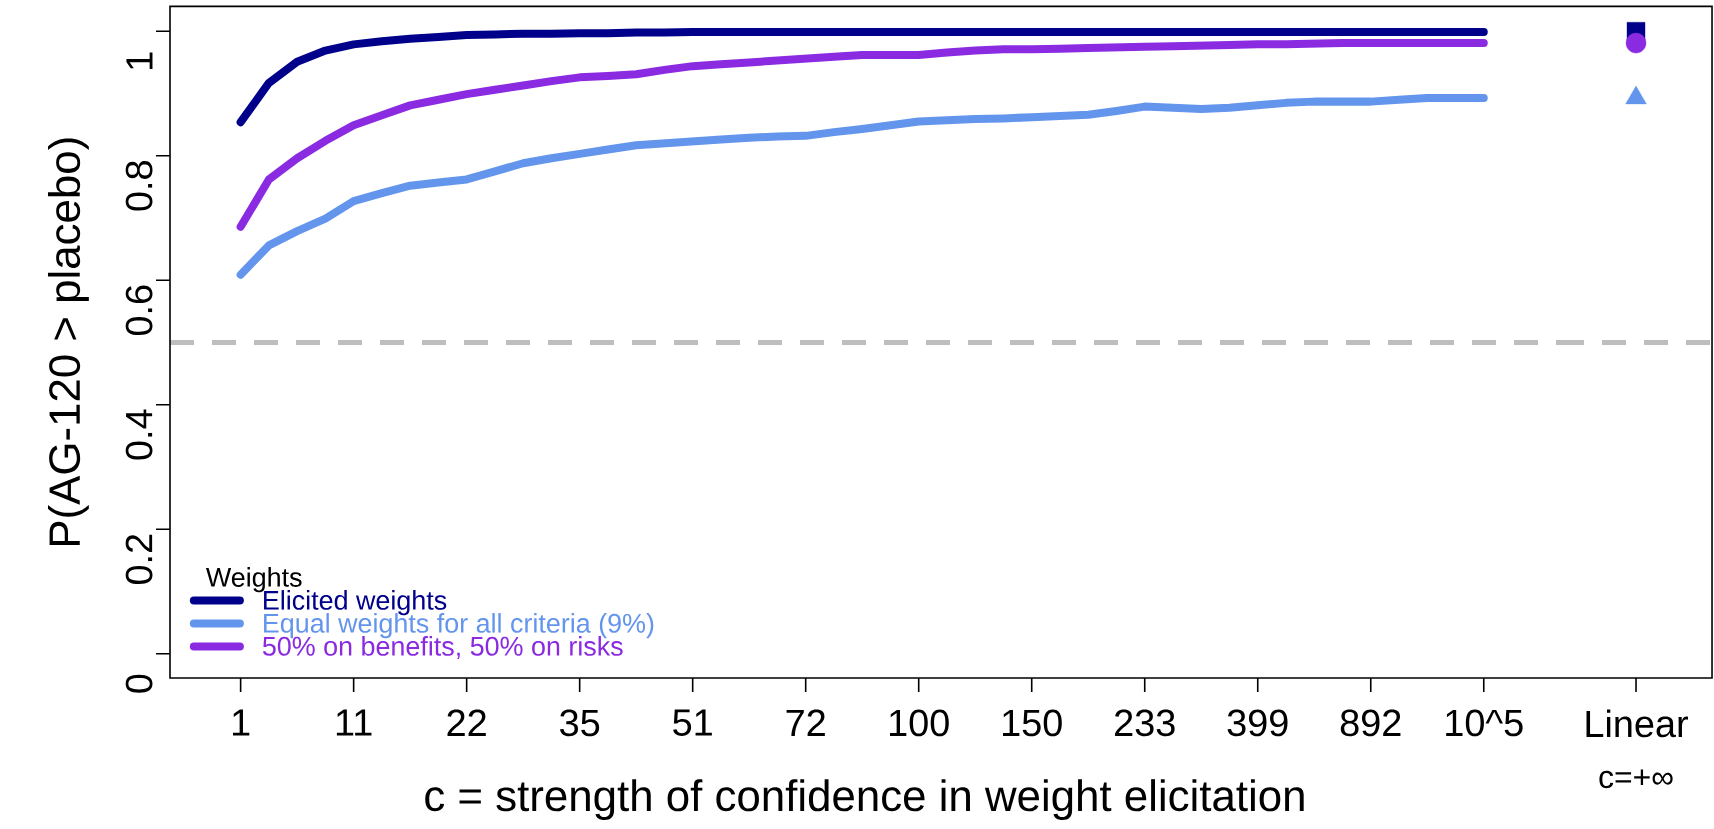 Image resolution: width=1714 pixels, height=829 pixels. What do you see at coordinates (354, 722) in the screenshot?
I see `x-tick-label: 11` at bounding box center [354, 722].